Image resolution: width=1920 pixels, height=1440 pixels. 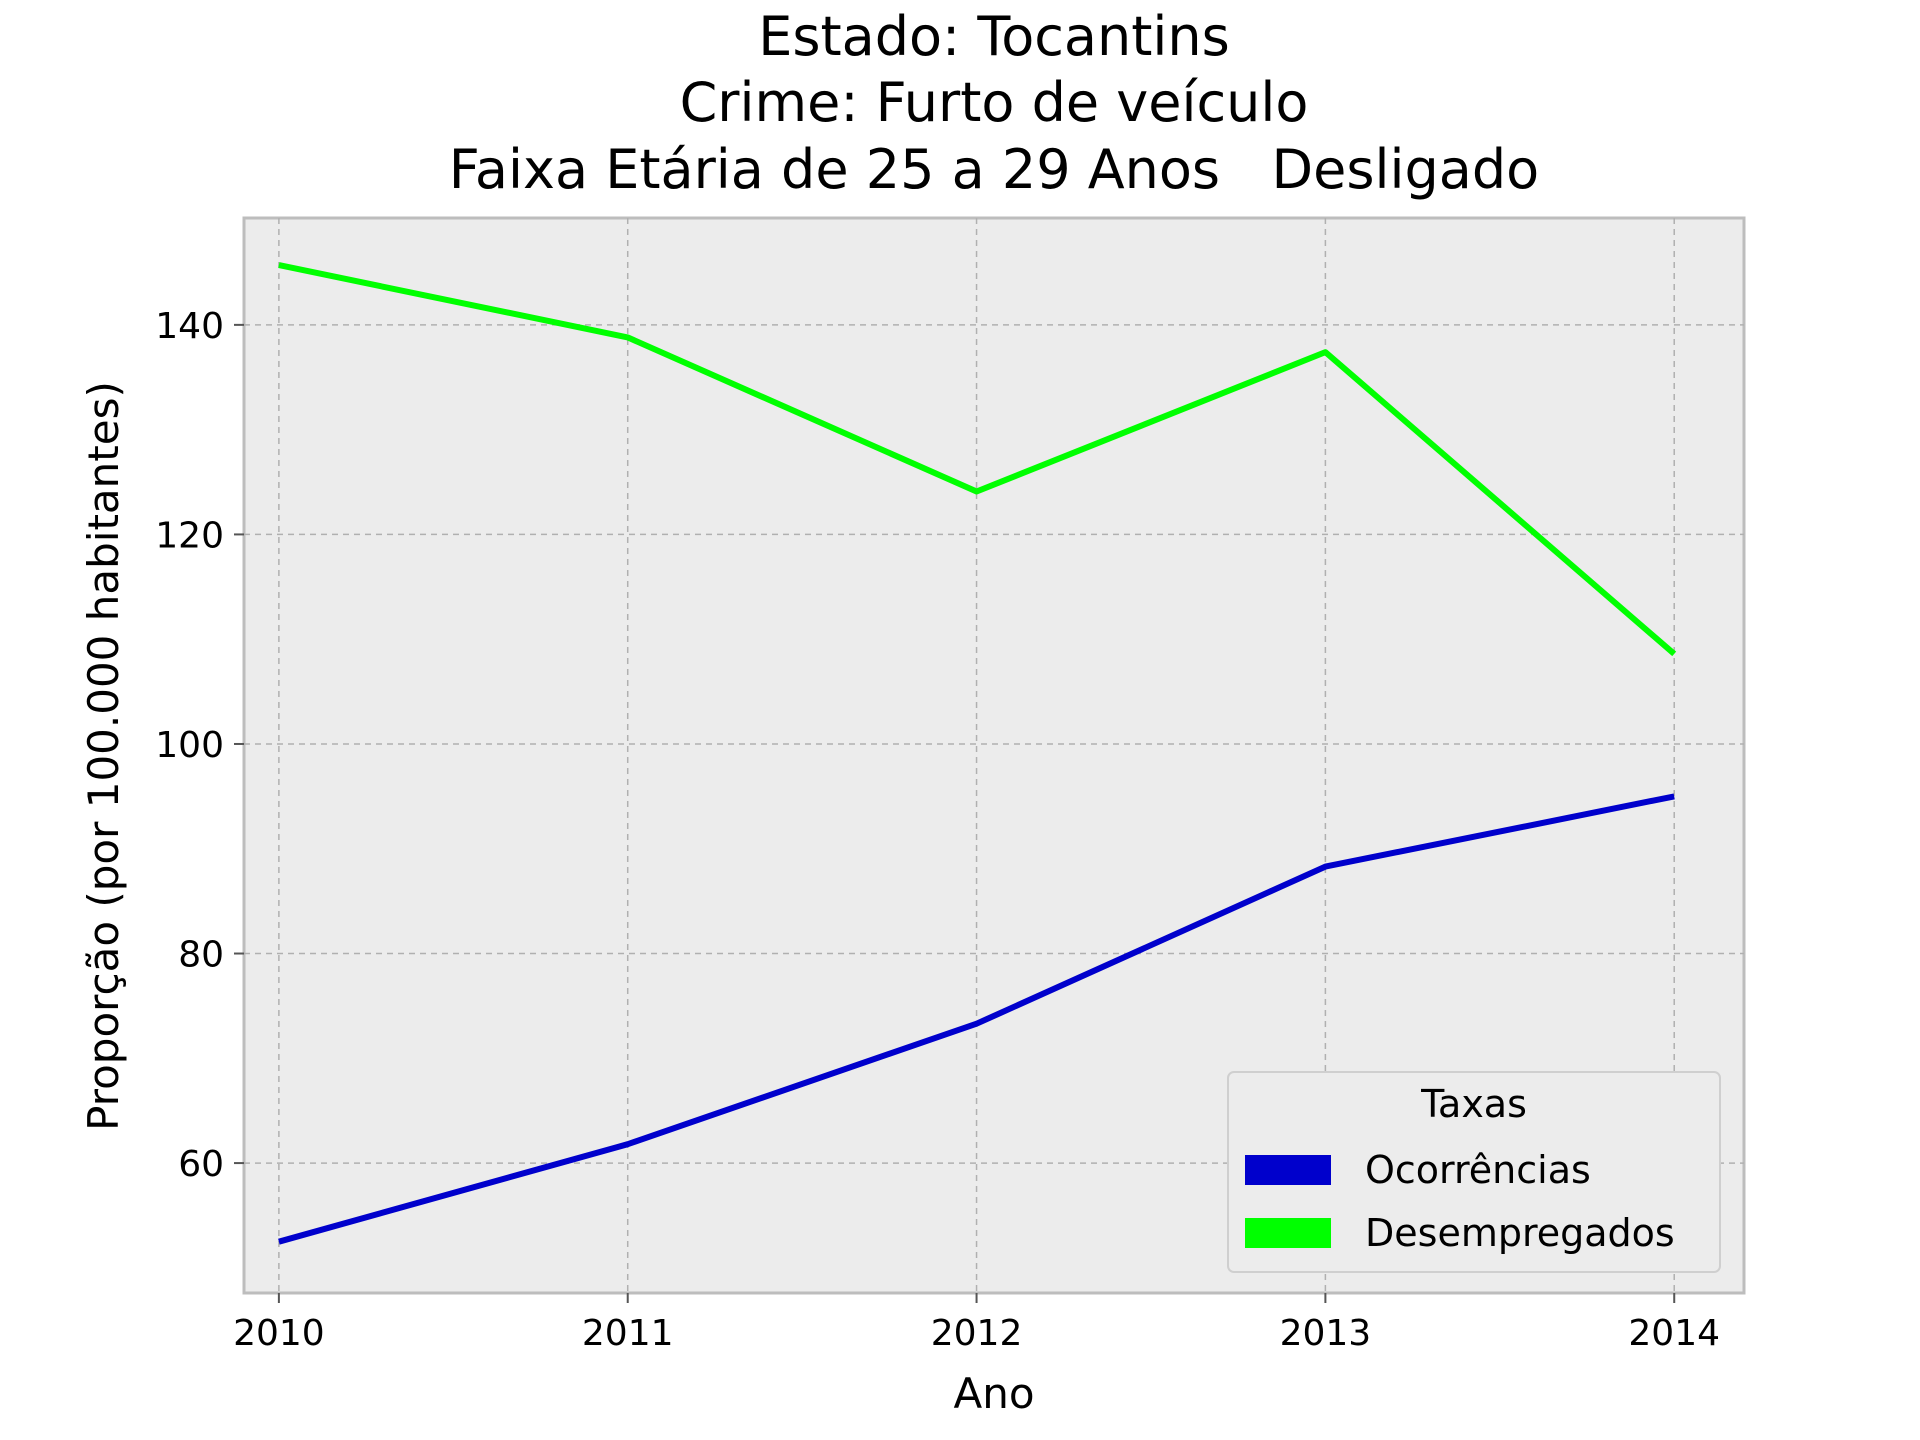 I want to click on x-axis-ticks: 2010 2011 2012 2013 2014, so click(x=976, y=1323).